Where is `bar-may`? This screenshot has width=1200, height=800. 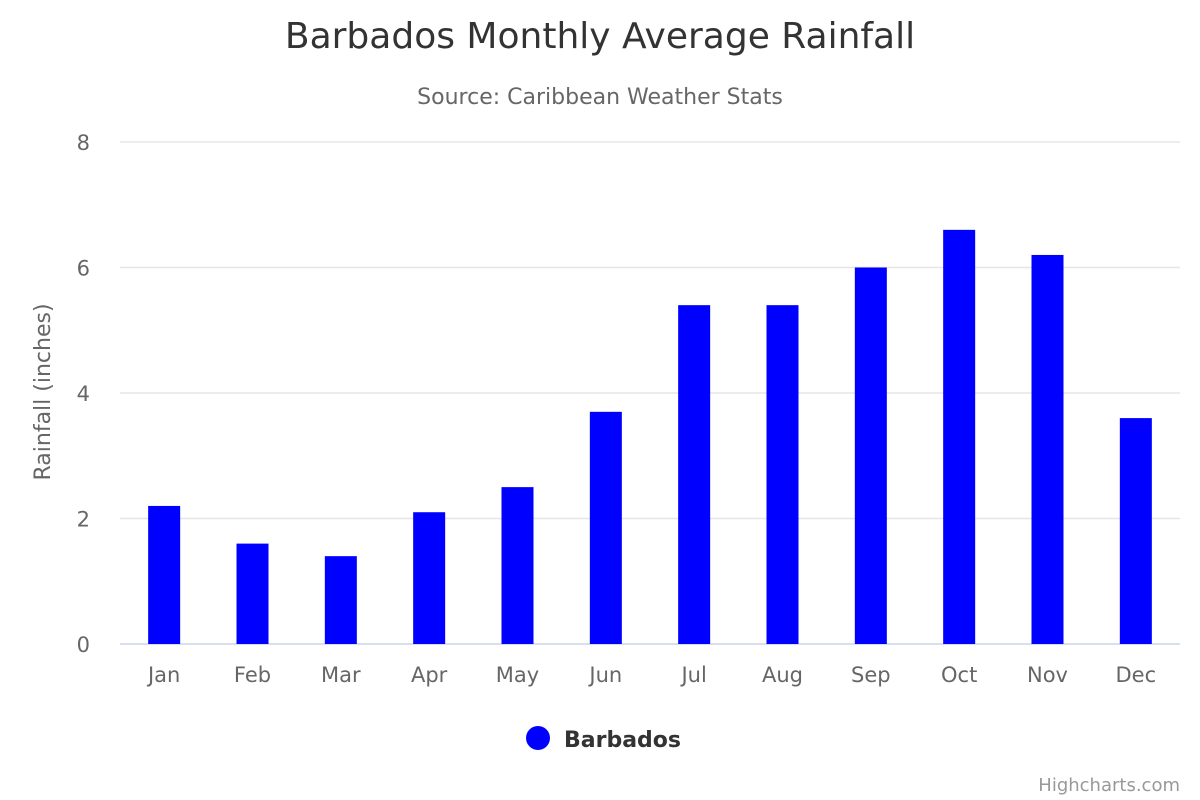
bar-may is located at coordinates (517, 565).